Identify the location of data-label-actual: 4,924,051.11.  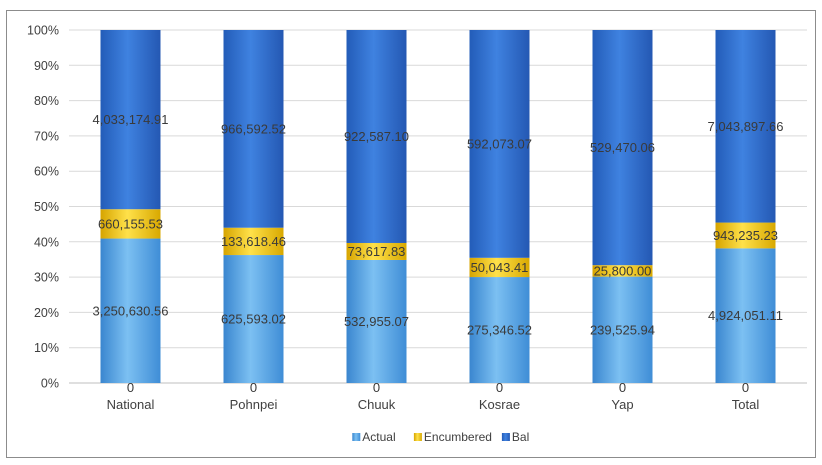
(745, 315).